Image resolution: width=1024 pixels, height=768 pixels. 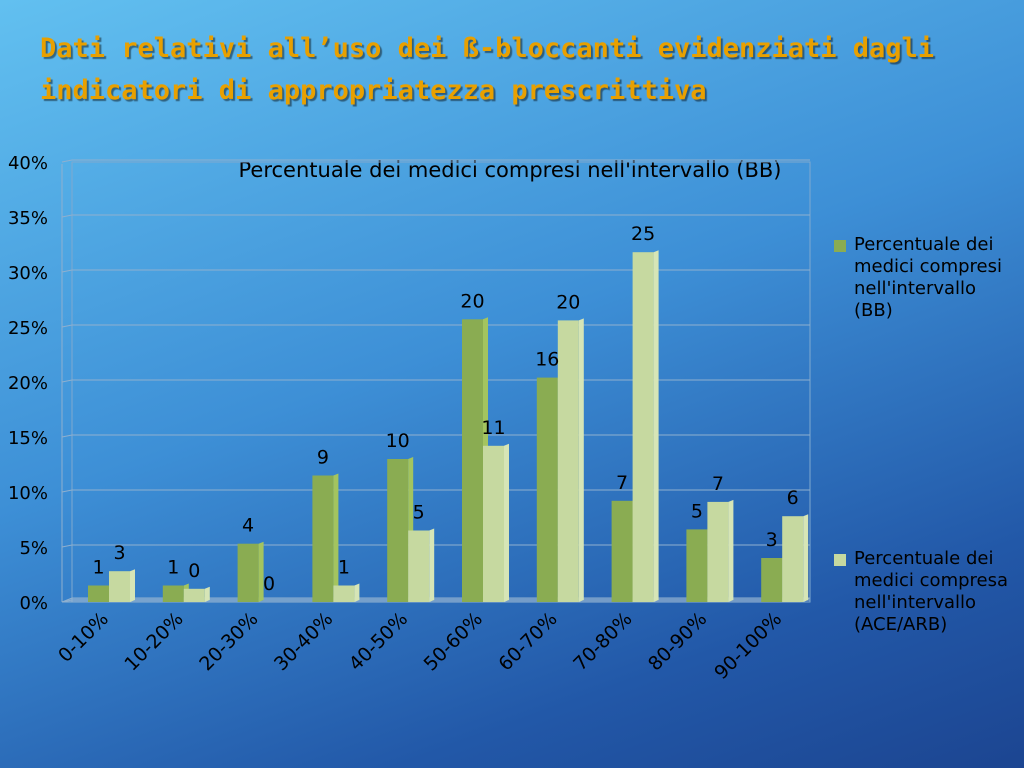 I want to click on x-tick-label: 90-100%, so click(x=748, y=646).